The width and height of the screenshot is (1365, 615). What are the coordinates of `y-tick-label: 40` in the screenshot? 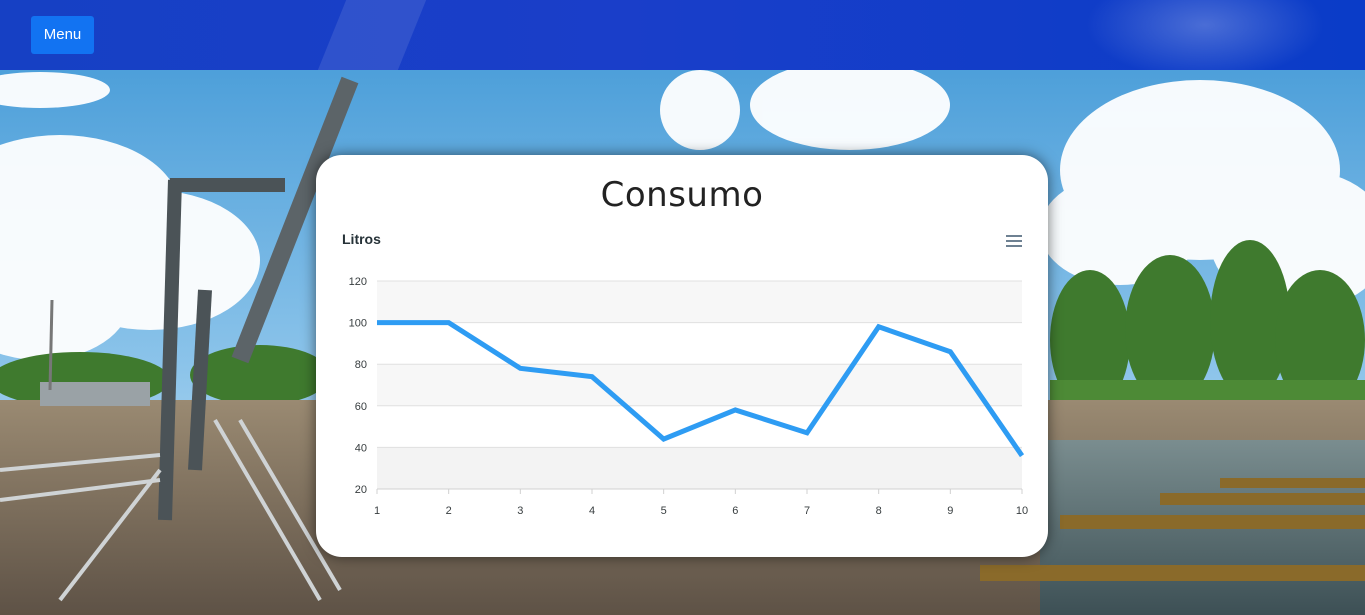 It's located at (361, 448).